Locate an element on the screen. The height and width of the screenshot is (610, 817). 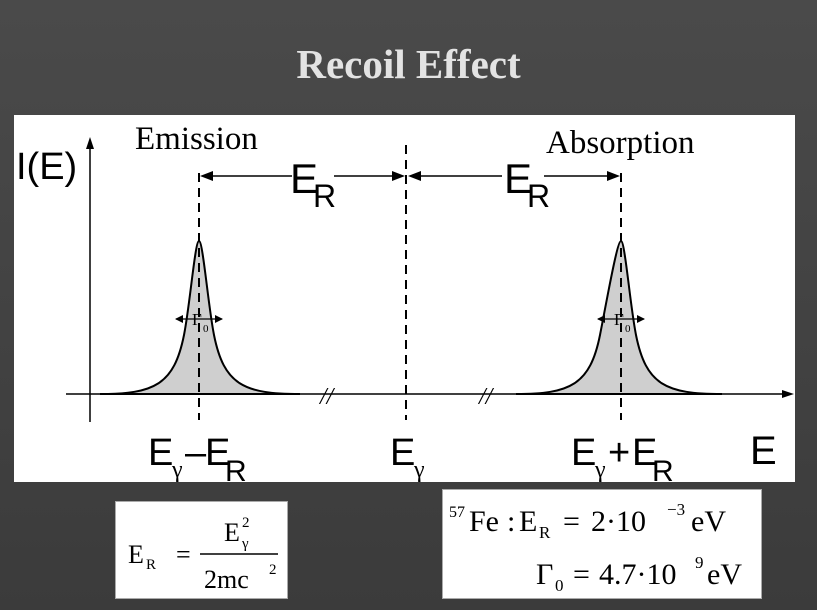
x-axis-arrowhead is located at coordinates (788, 394).